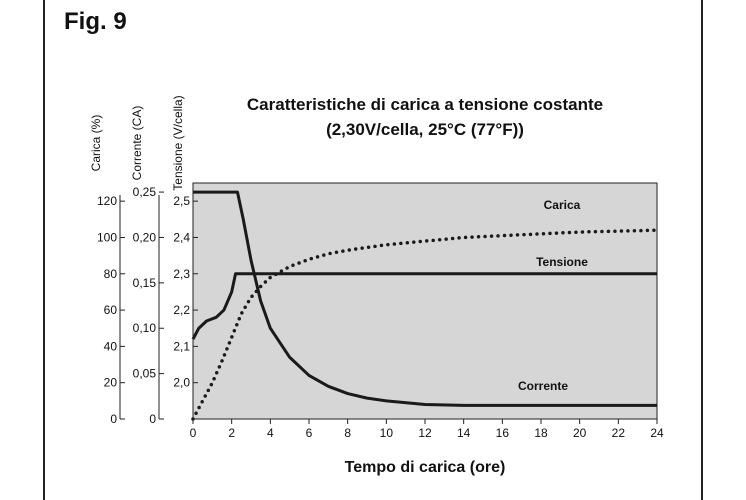  Describe the element at coordinates (181, 237) in the screenshot. I see `y-tick-label: 2,4` at that location.